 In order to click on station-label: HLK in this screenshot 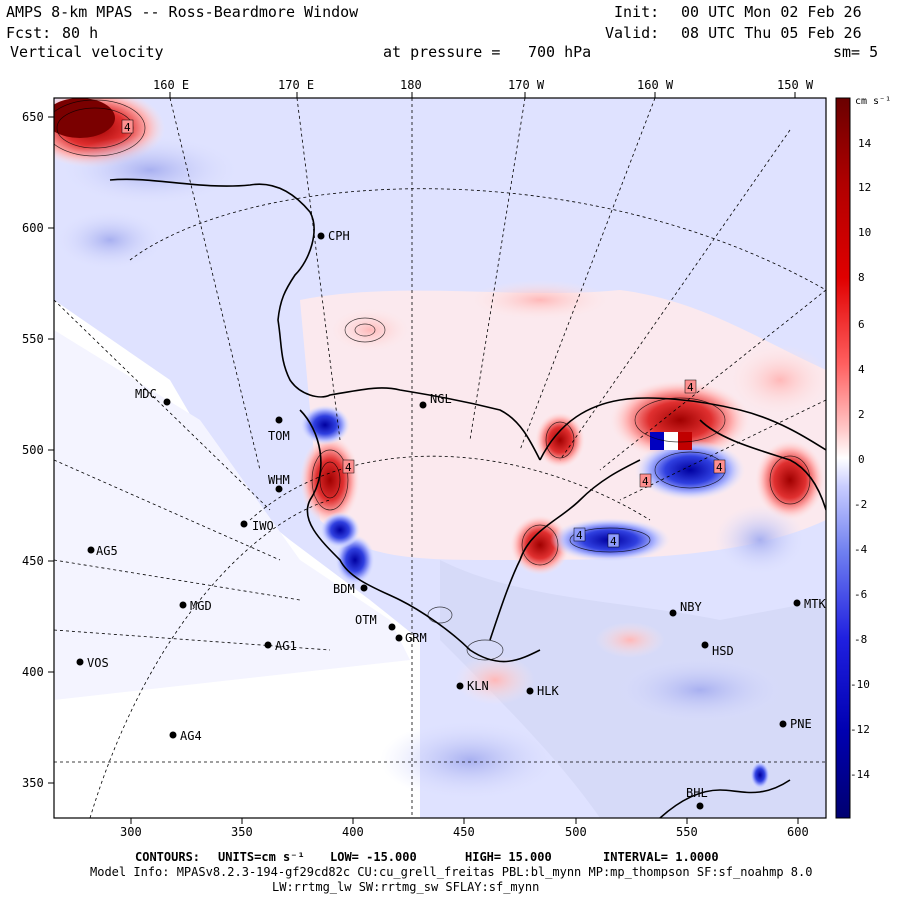, I will do `click(548, 691)`.